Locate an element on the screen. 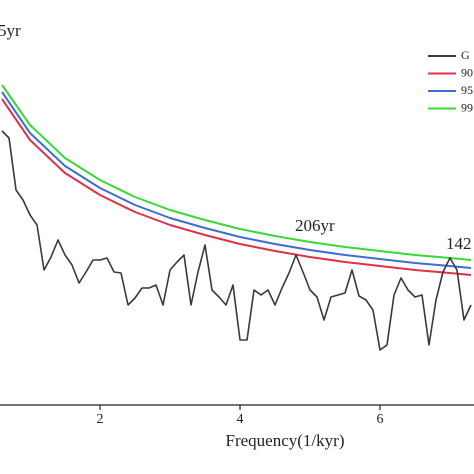 This screenshot has width=474, height=474. x-tick-label: 2 is located at coordinates (100, 419).